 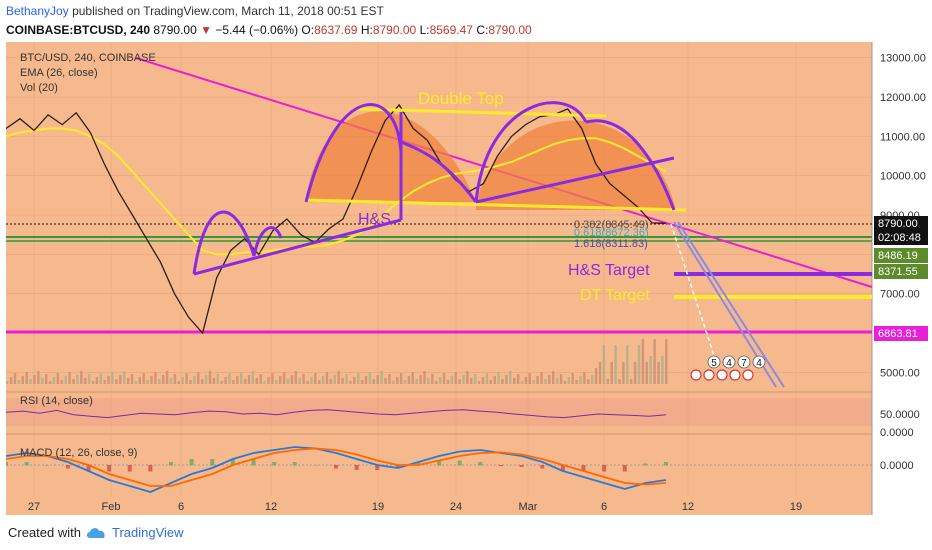 What do you see at coordinates (271, 507) in the screenshot?
I see `time-tick: 12` at bounding box center [271, 507].